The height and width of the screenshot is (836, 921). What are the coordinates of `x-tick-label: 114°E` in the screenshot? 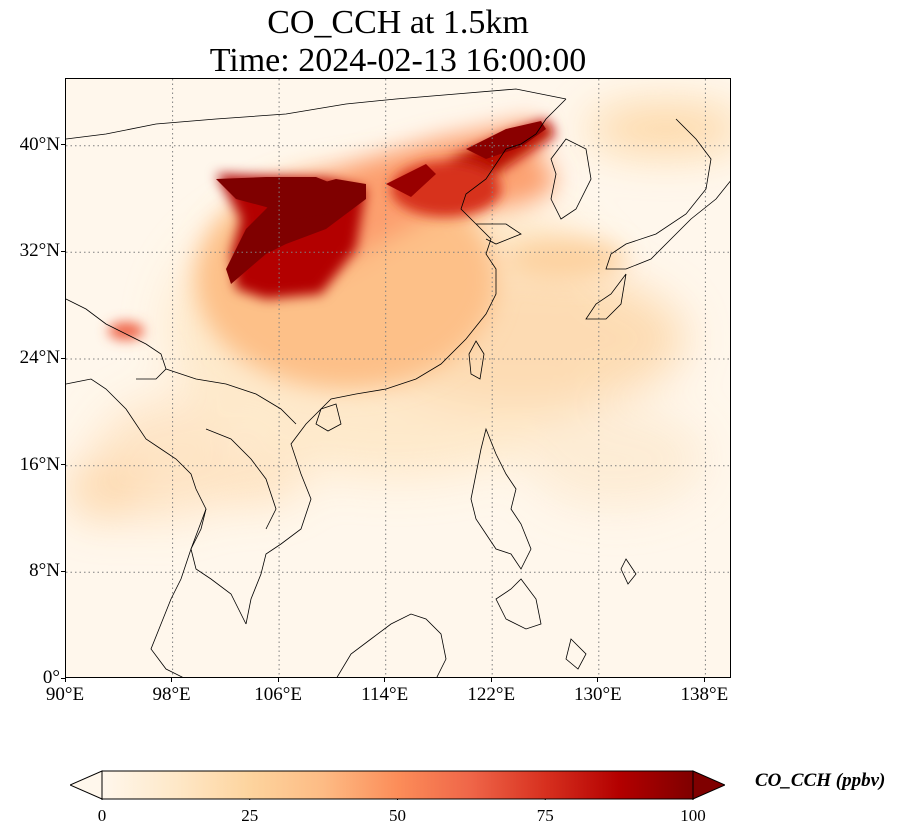 It's located at (385, 694).